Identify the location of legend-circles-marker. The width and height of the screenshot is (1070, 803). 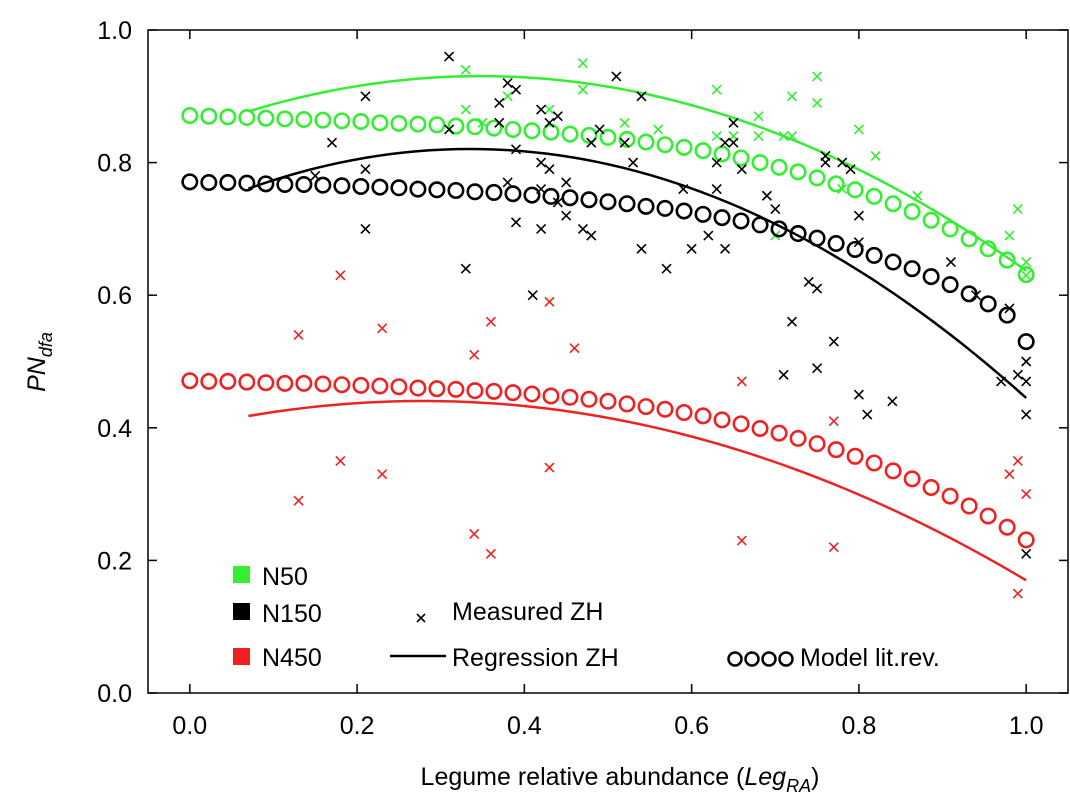
(760, 659).